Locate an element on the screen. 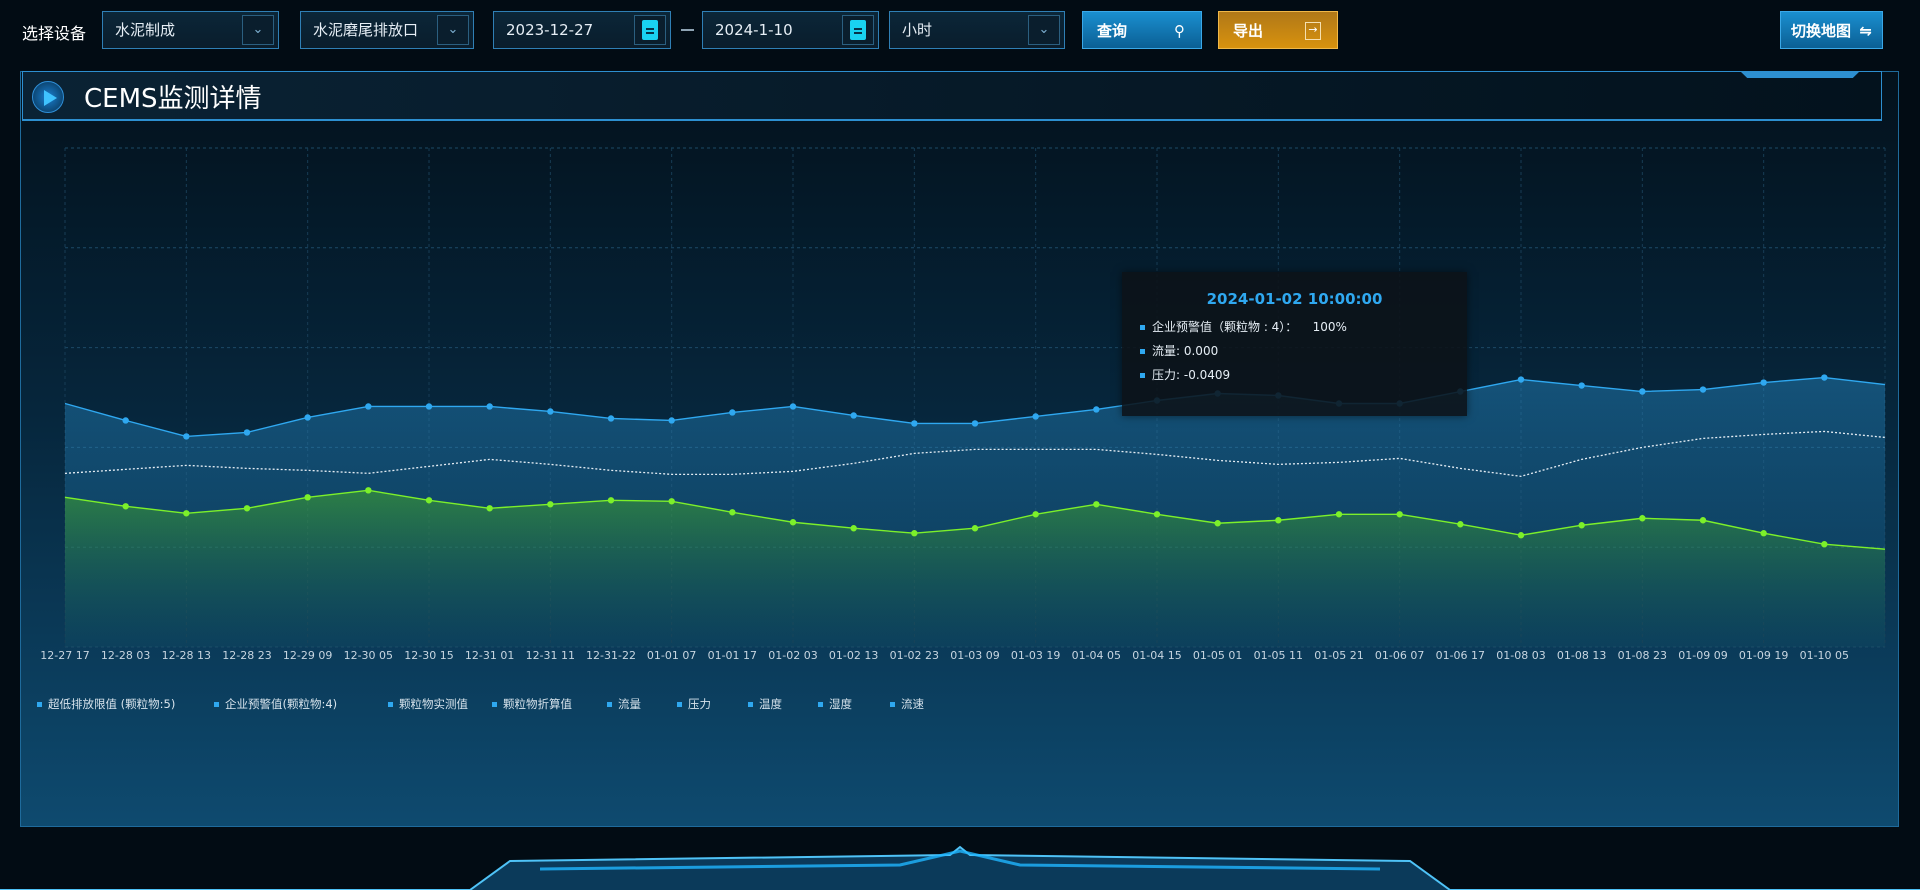 The height and width of the screenshot is (890, 1920). x-tick-label: 01-06 07 is located at coordinates (1399, 655).